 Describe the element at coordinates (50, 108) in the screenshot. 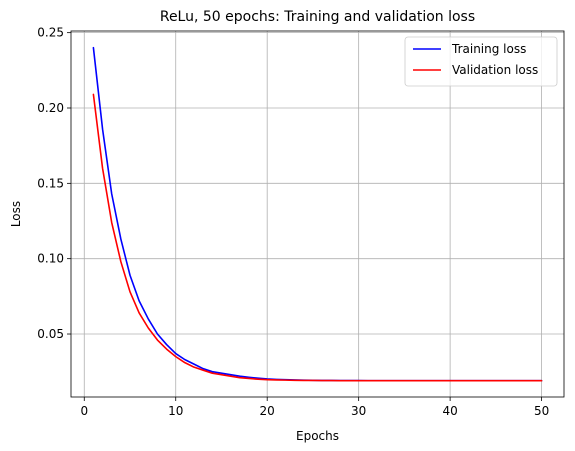

I see `y-tick-label: 0.20` at that location.